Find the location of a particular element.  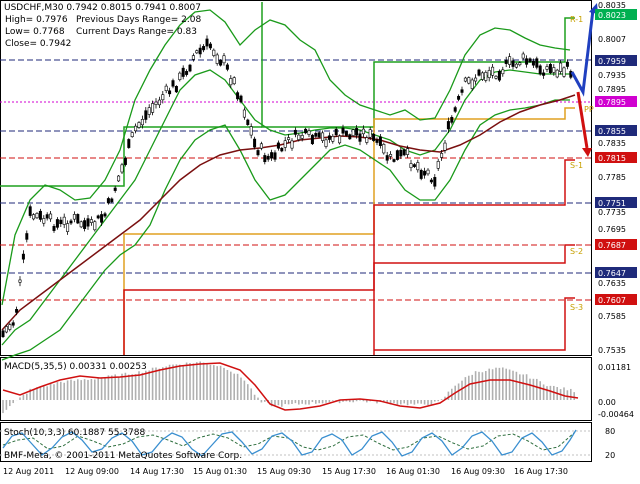

macd-tick: 0.01181 is located at coordinates (614, 367).